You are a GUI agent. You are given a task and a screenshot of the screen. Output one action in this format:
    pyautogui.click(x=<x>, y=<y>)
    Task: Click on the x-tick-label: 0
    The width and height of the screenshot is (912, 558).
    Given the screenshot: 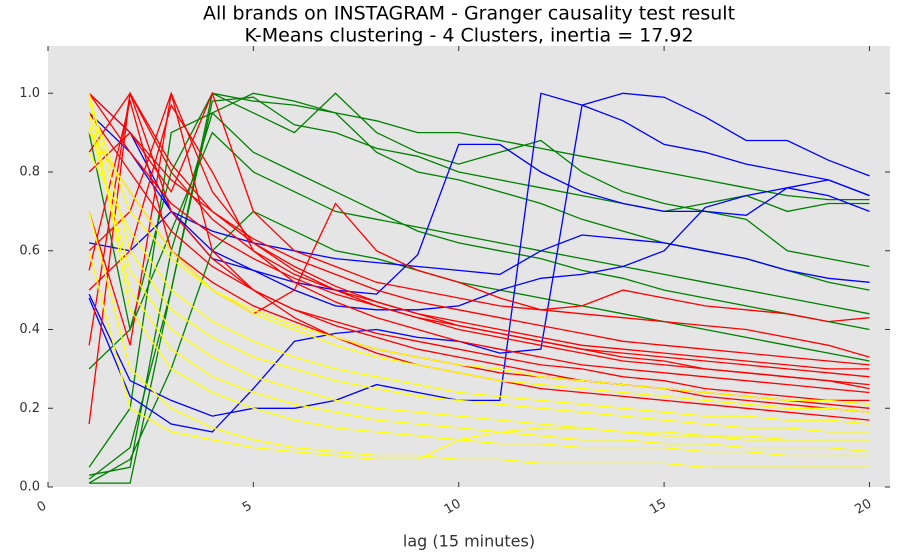 What is the action you would take?
    pyautogui.click(x=42, y=506)
    